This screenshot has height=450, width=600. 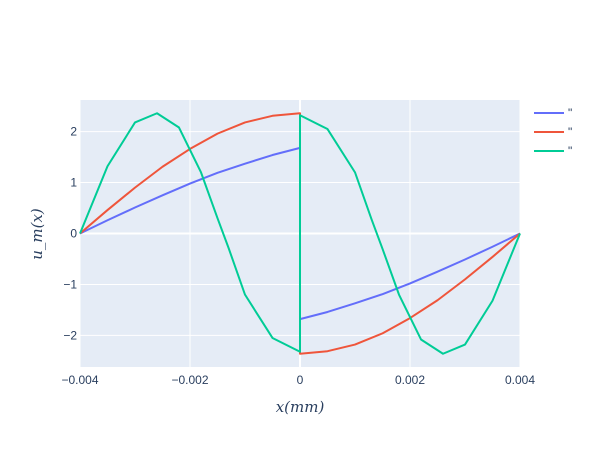 What do you see at coordinates (300, 407) in the screenshot?
I see `x-axis-title: x(mm)` at bounding box center [300, 407].